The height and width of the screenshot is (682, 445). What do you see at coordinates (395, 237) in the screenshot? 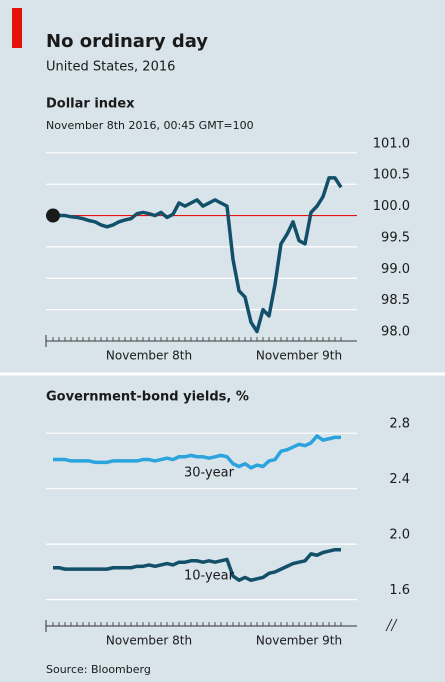
I see `y-tick-label: 99.5` at bounding box center [395, 237].